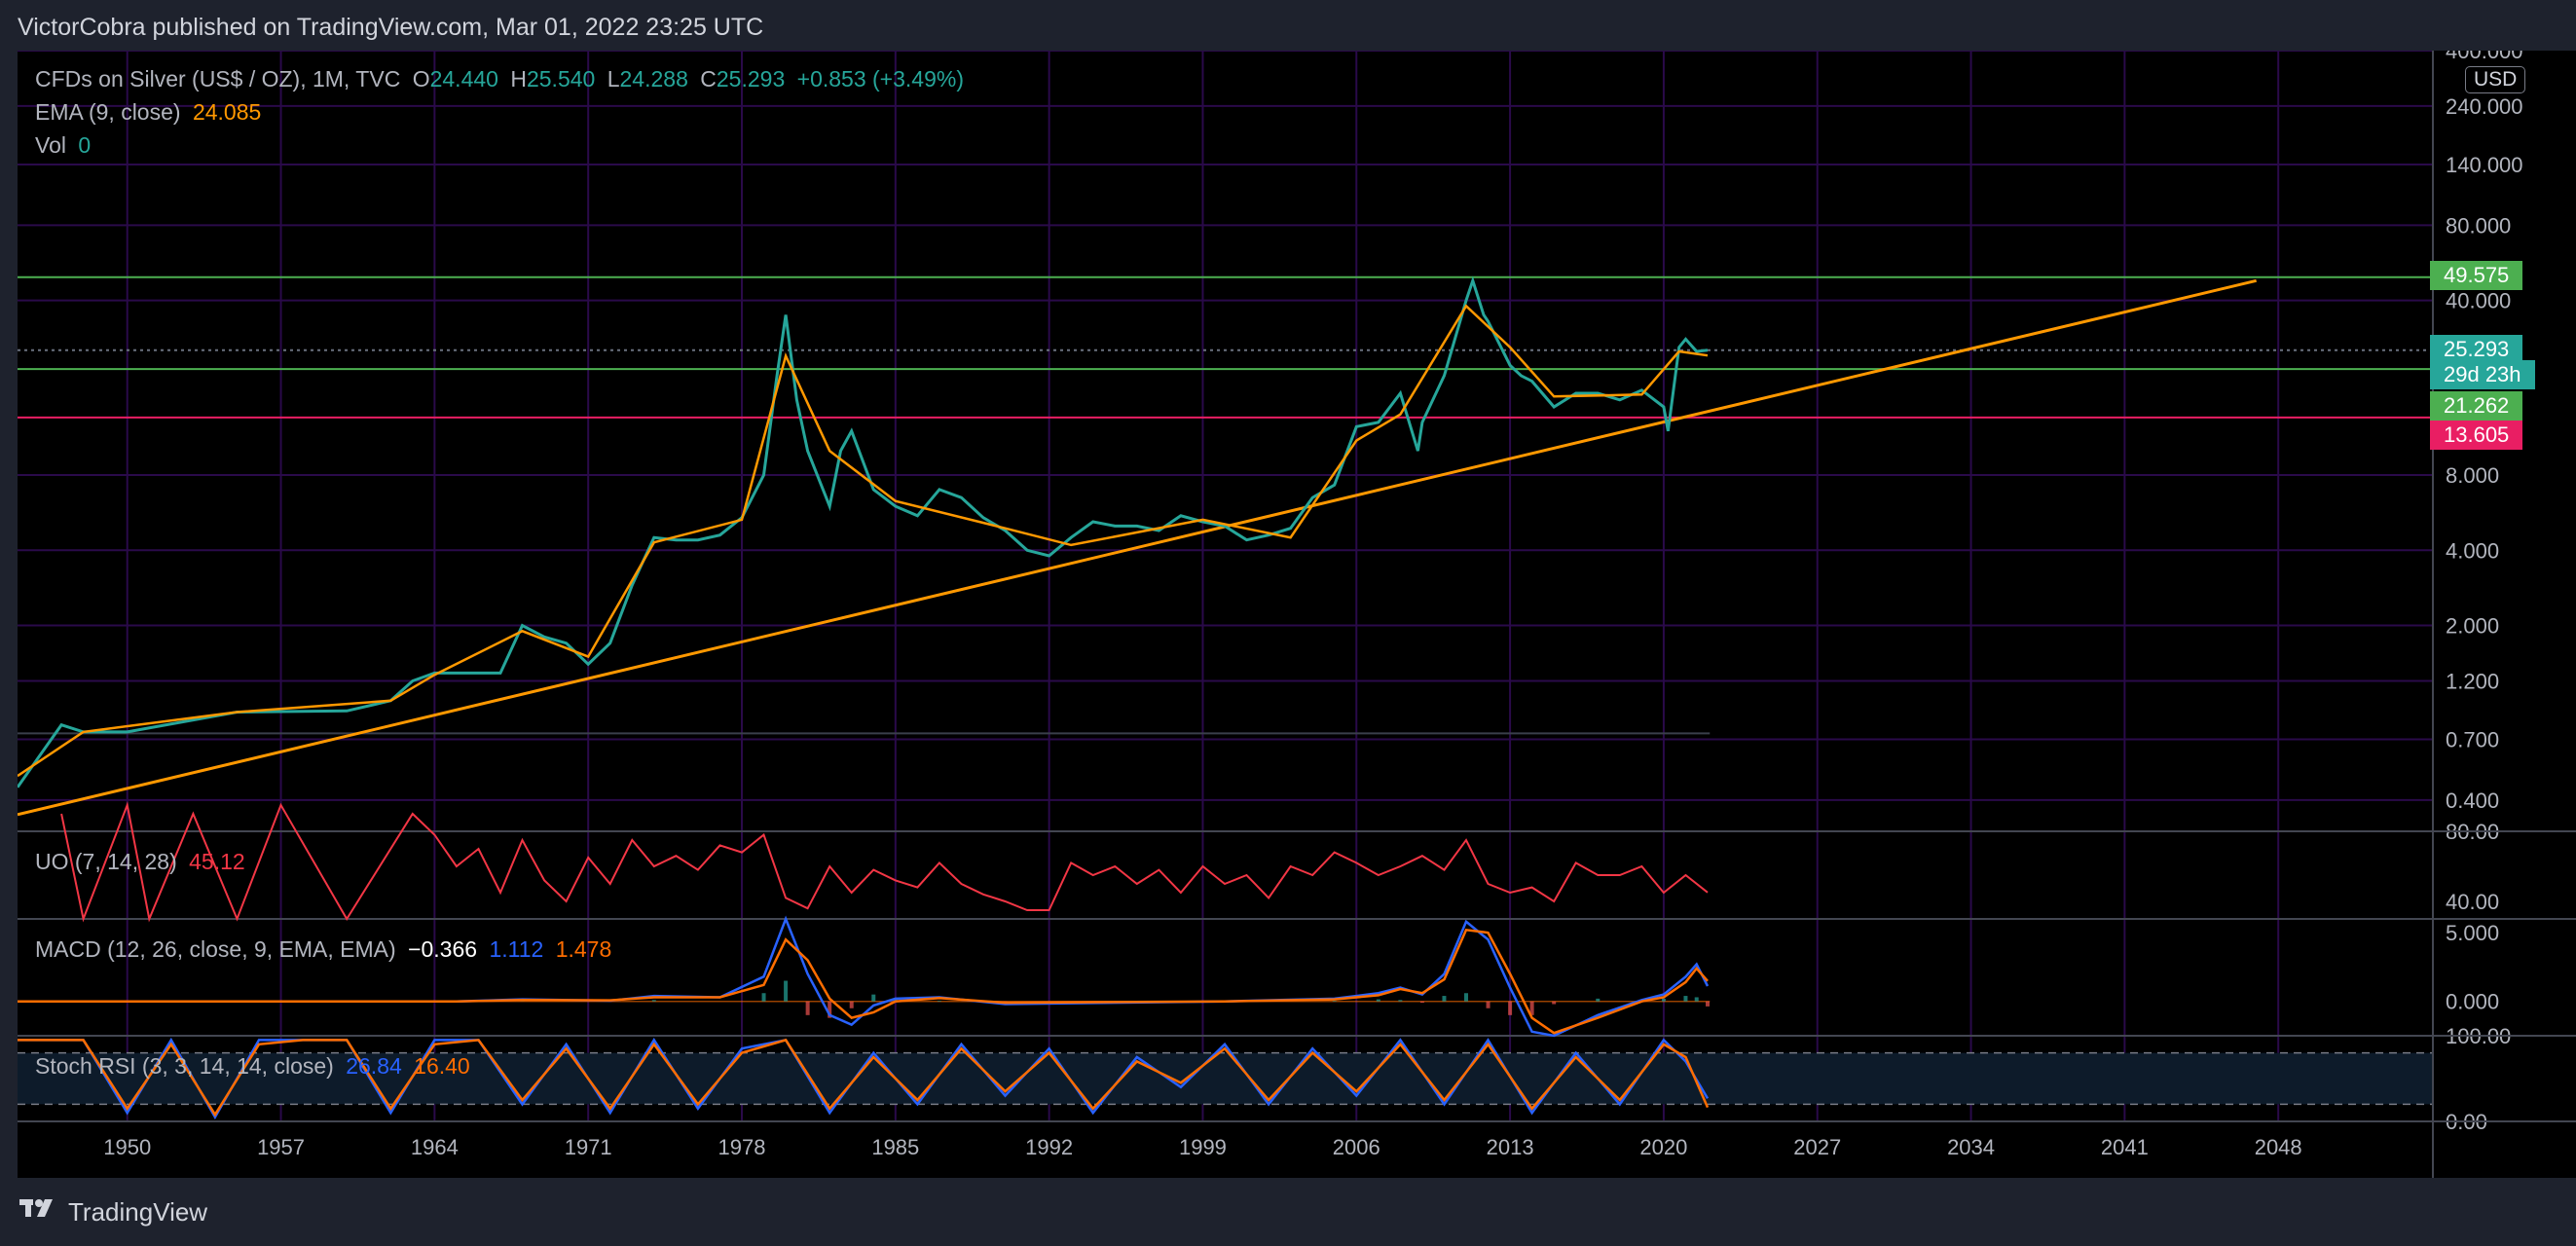 The image size is (2576, 1246). I want to click on close-value: 25.293, so click(751, 79).